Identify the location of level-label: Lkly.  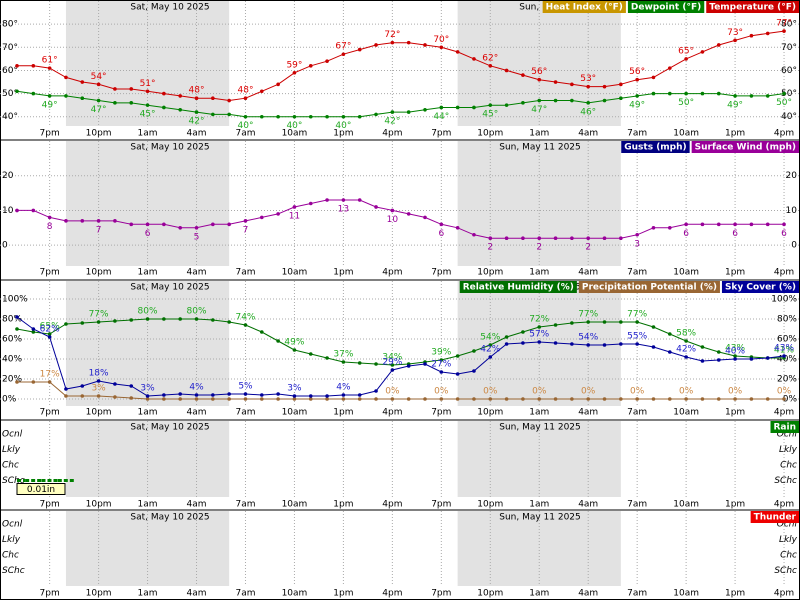
(11, 450).